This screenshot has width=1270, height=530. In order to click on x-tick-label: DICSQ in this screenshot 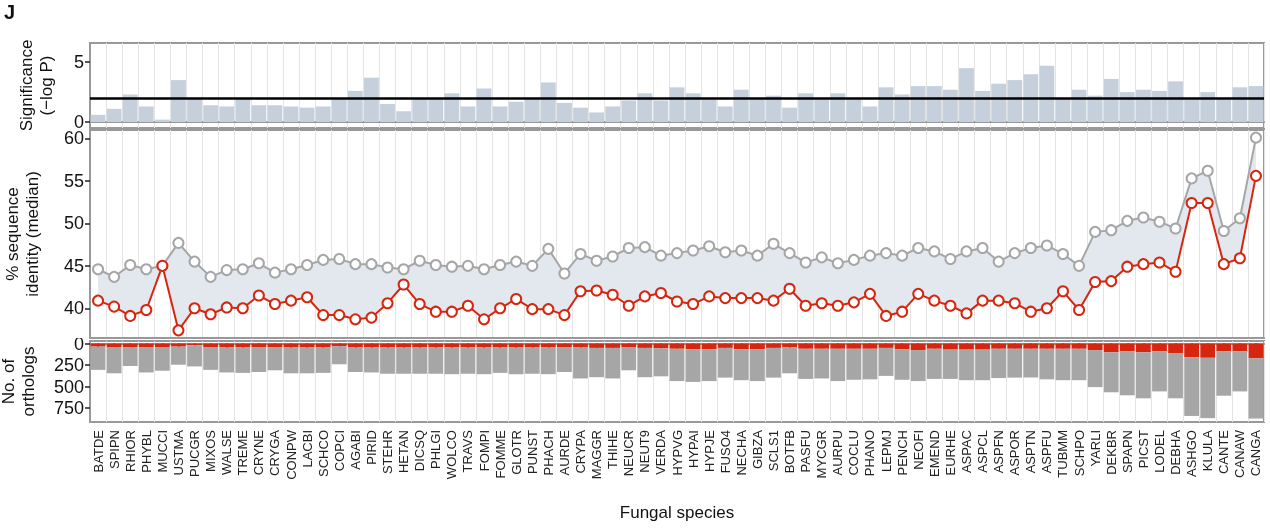, I will do `click(420, 451)`.